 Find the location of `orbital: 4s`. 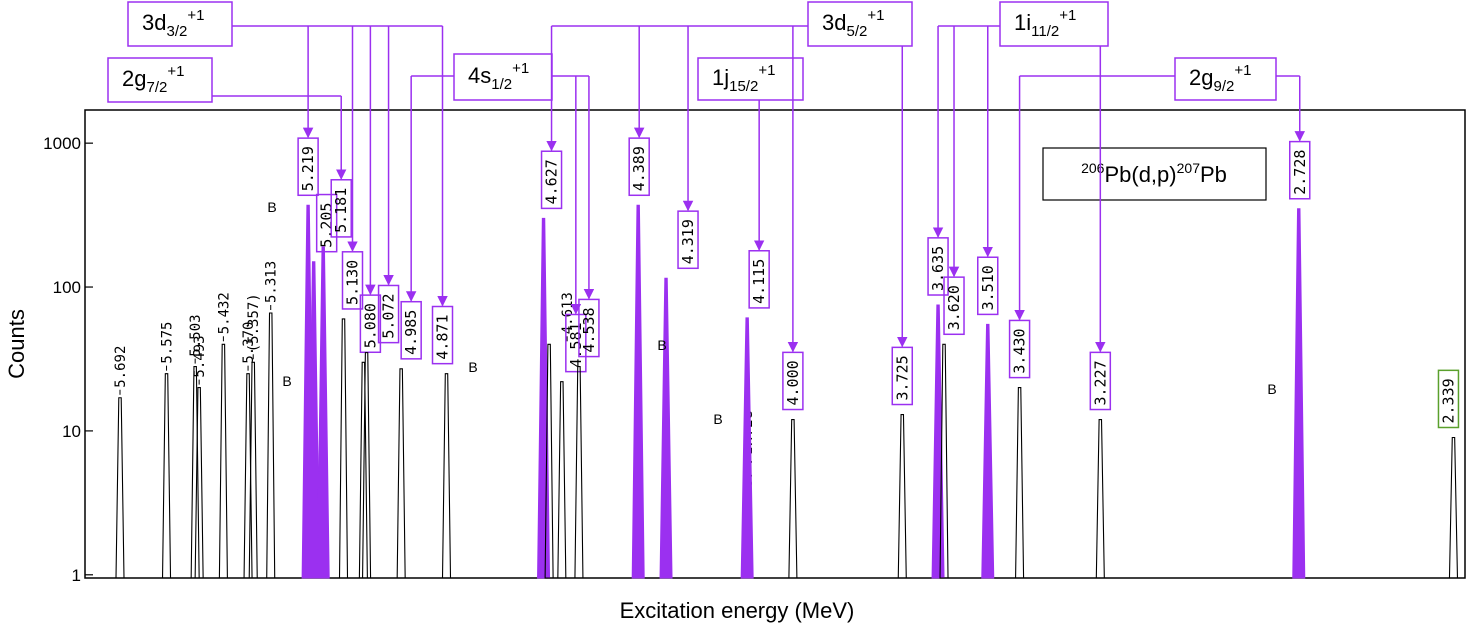

orbital: 4s is located at coordinates (479, 75).